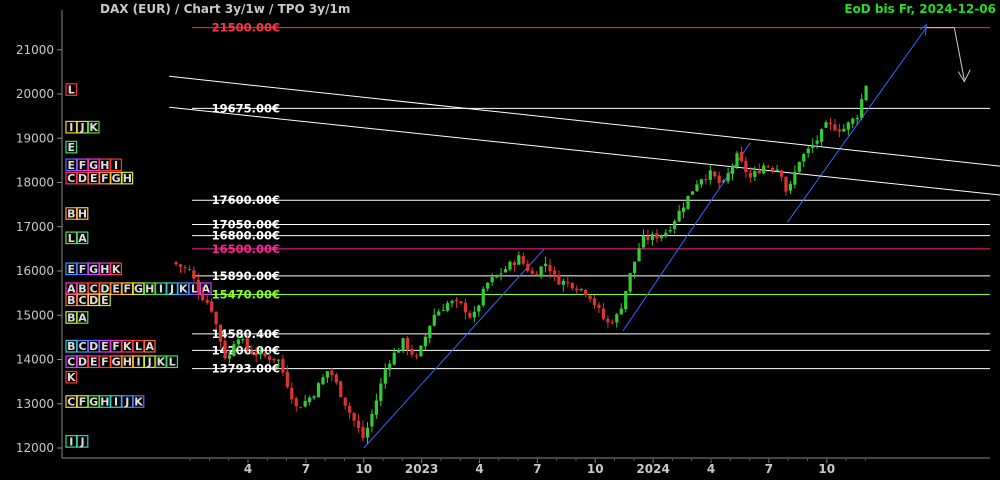 The height and width of the screenshot is (480, 1000). What do you see at coordinates (920, 9) in the screenshot?
I see `eod-label: EoD bis Fr, 2024-12-06` at bounding box center [920, 9].